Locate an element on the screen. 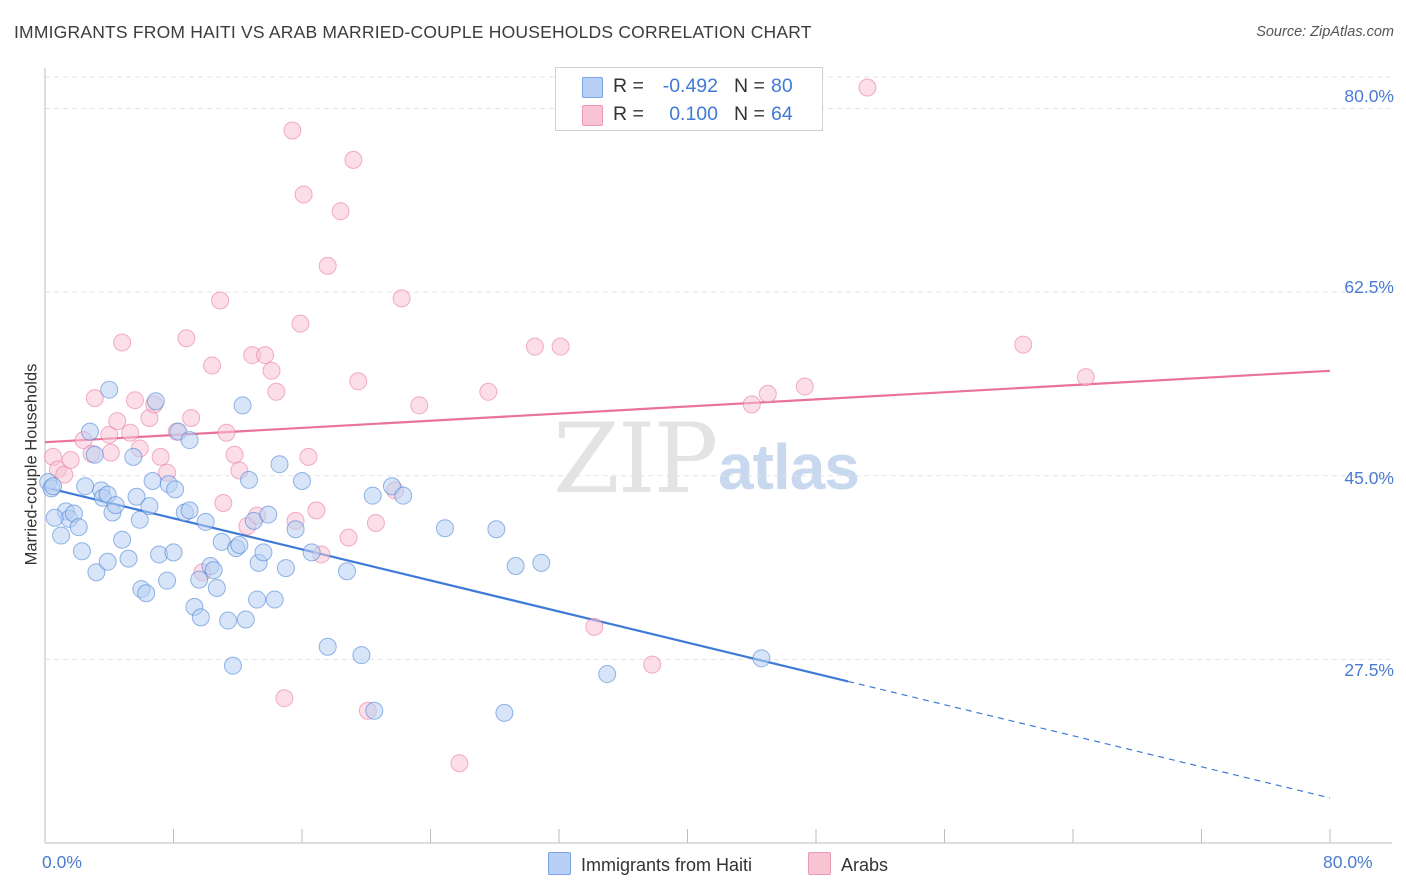 The width and height of the screenshot is (1406, 892). r-value: 0.100 is located at coordinates (693, 114).